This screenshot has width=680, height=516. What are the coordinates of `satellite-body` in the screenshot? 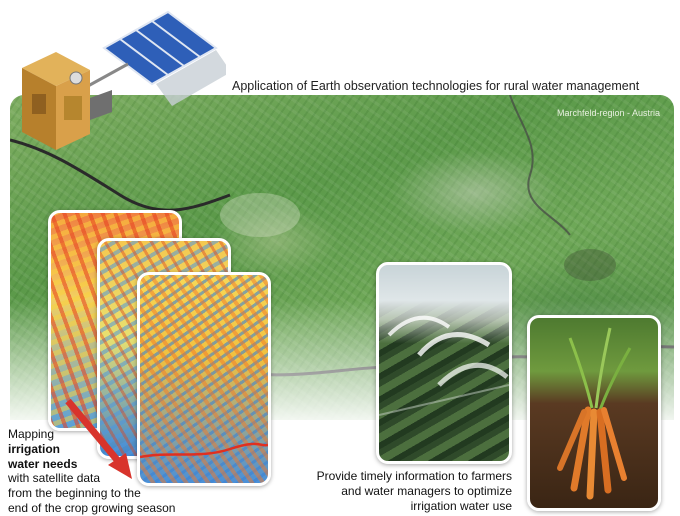 It's located at (67, 101).